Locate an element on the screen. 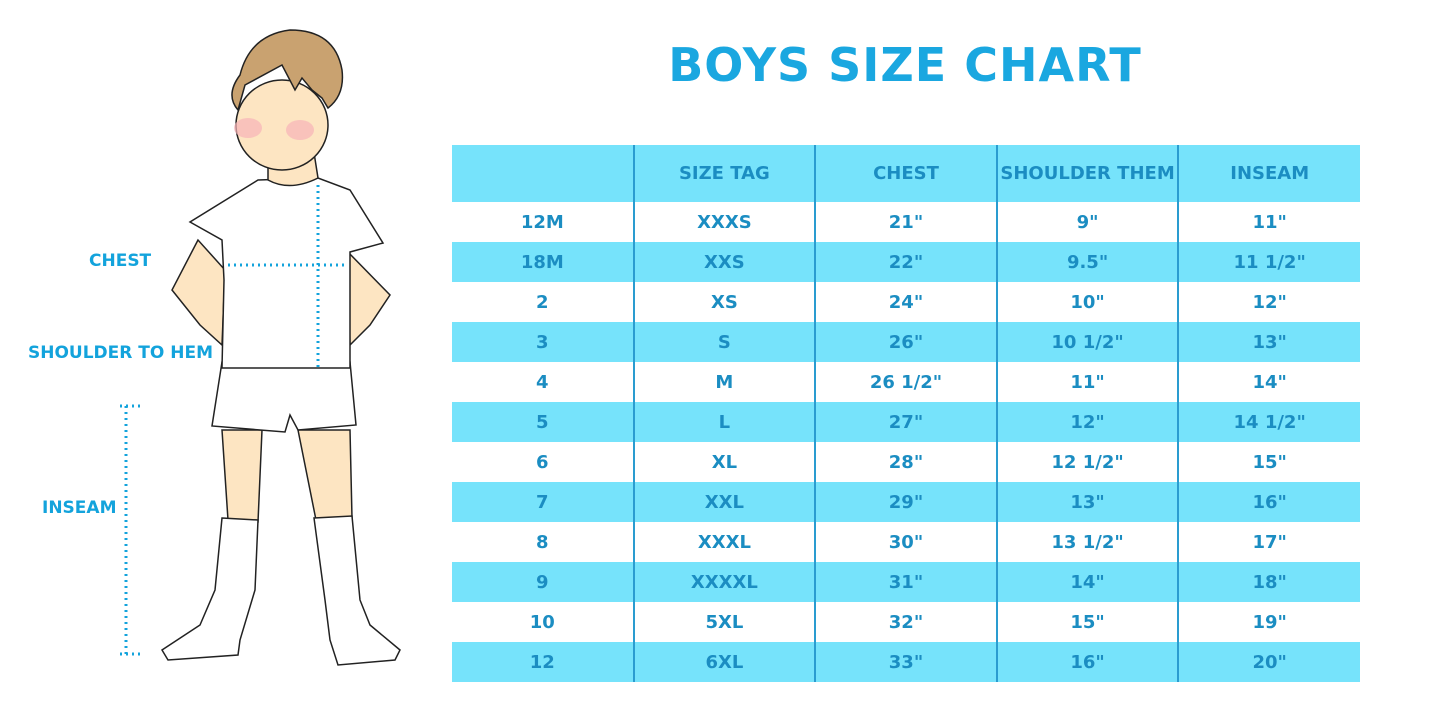  table-cell: XXS is located at coordinates (724, 262).